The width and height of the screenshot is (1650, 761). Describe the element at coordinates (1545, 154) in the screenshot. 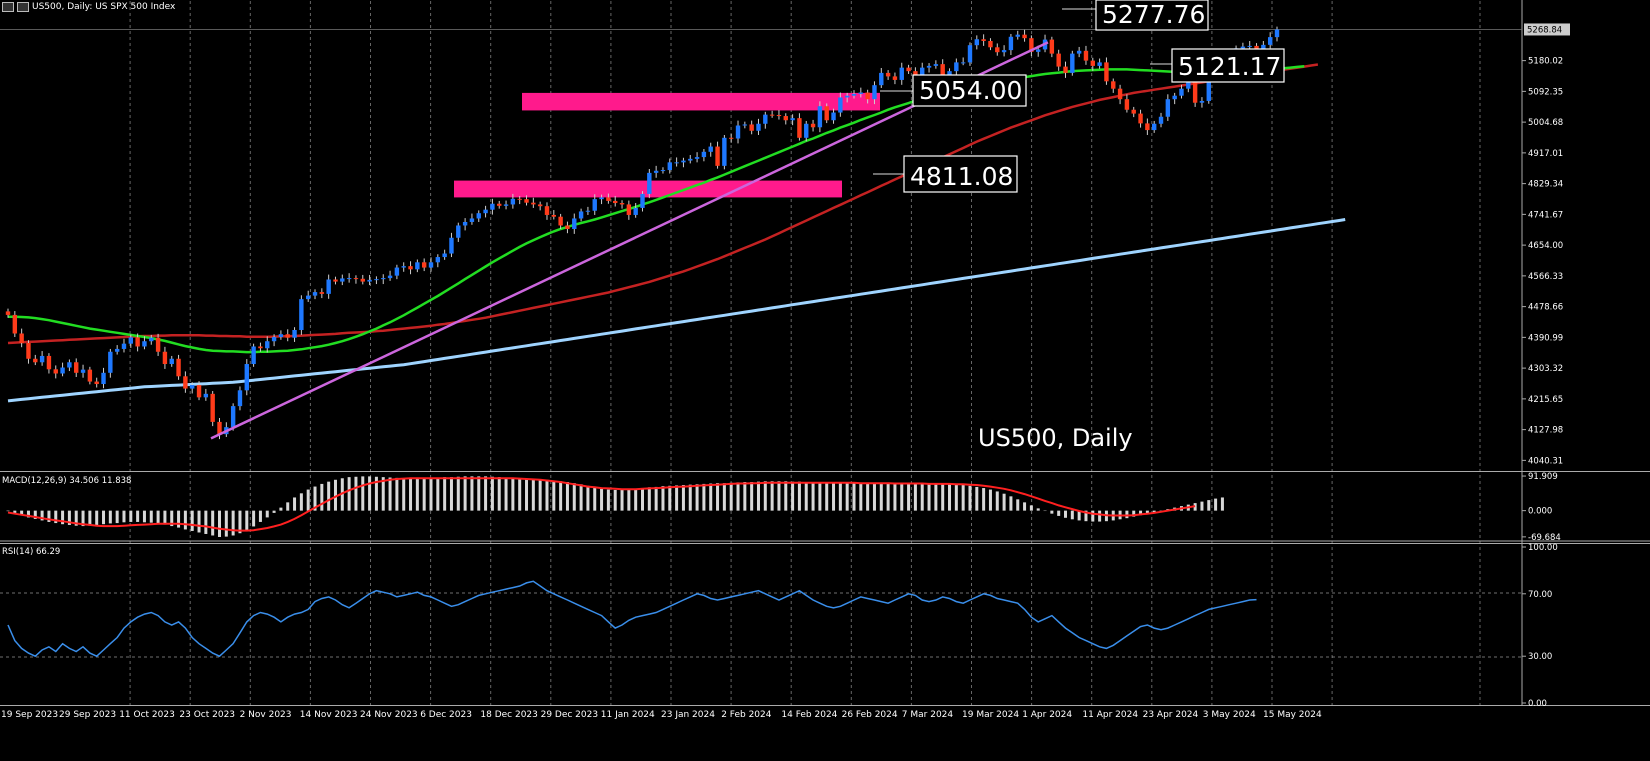

I see `y-tick-label: 4917.01` at that location.